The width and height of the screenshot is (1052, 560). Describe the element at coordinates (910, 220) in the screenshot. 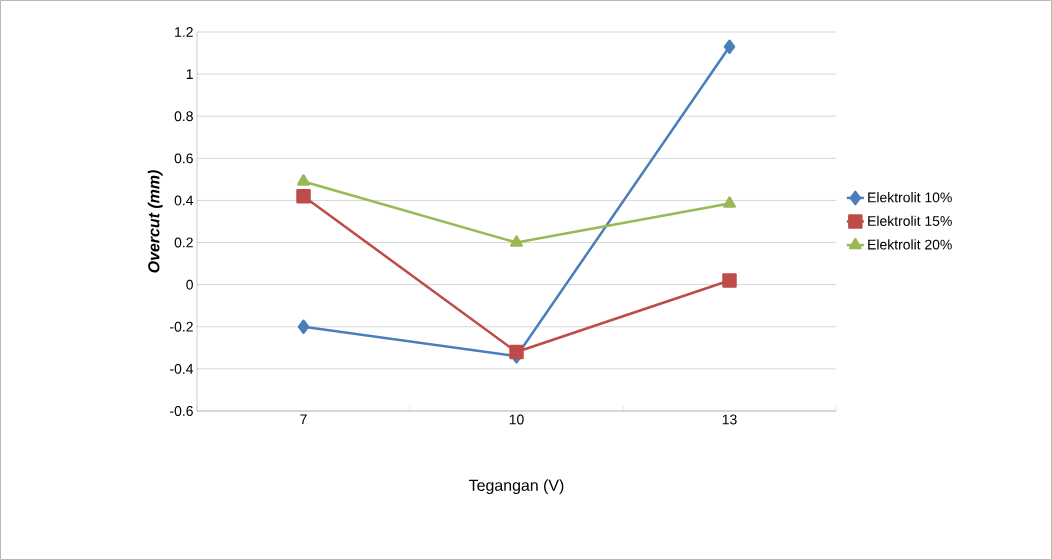

I see `legend-label: Elektrolit 15%` at that location.